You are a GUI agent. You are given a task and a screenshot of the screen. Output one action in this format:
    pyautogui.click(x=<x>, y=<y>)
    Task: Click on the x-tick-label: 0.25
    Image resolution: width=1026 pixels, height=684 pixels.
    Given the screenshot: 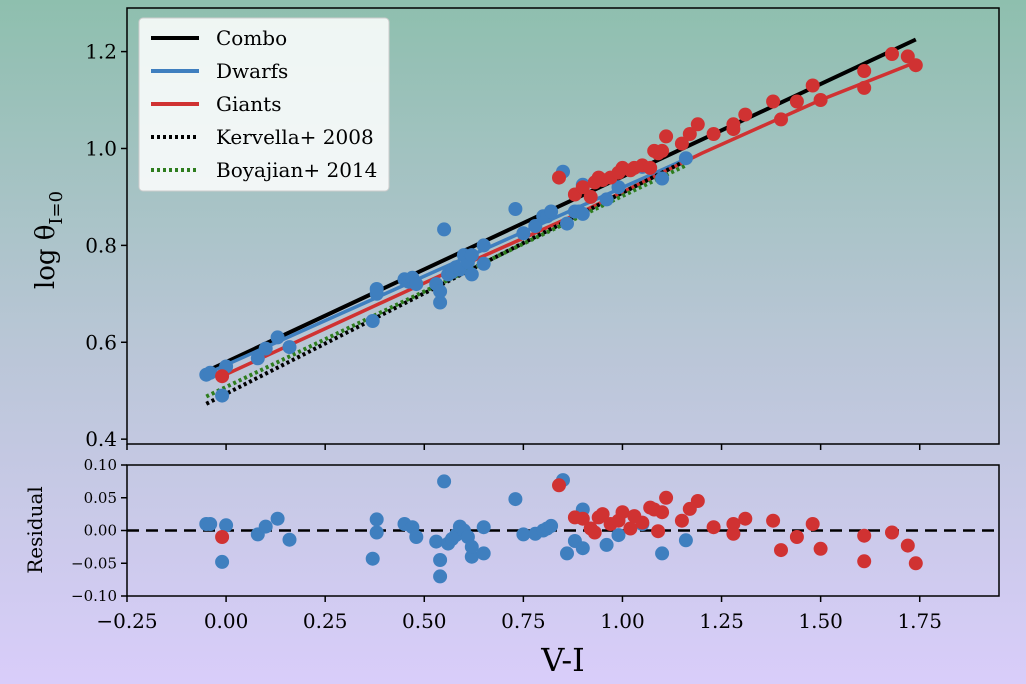 What is the action you would take?
    pyautogui.click(x=325, y=621)
    